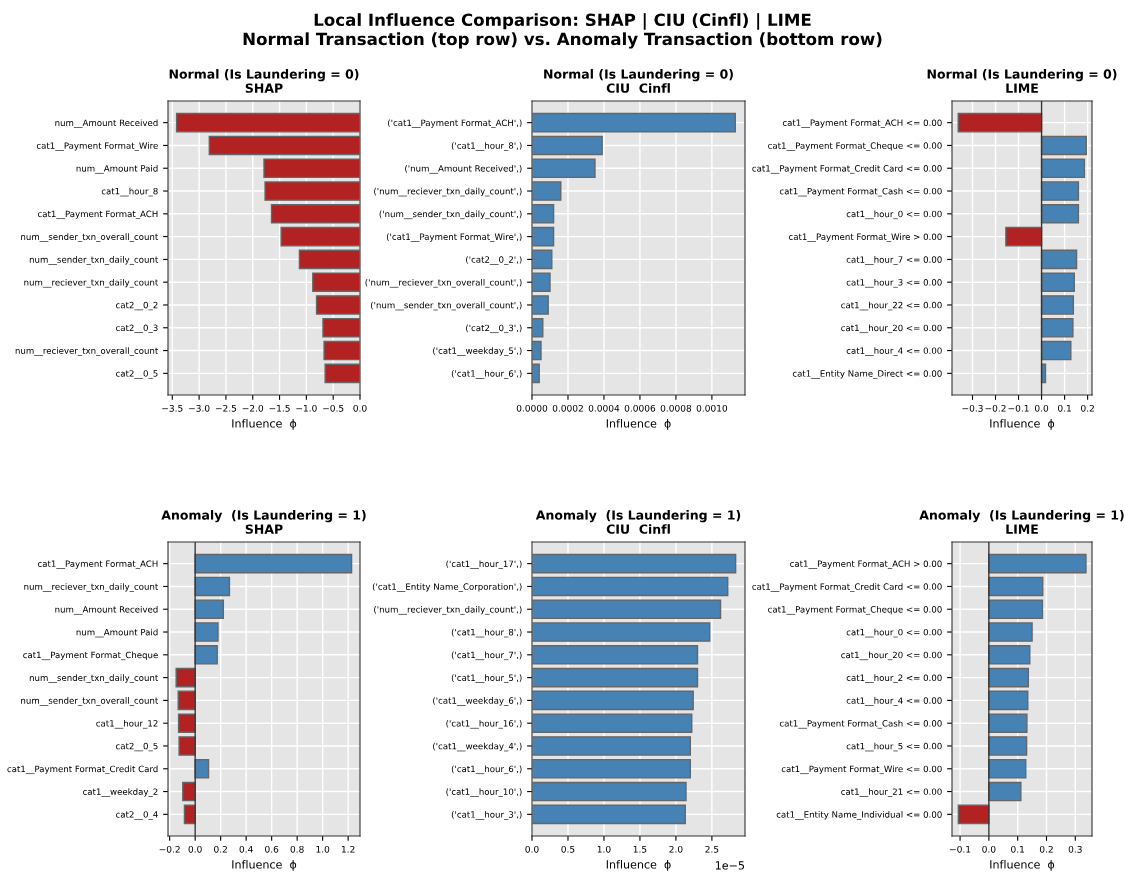 The image size is (1125, 875). What do you see at coordinates (1064, 408) in the screenshot?
I see `x-tick-label: 0.1` at bounding box center [1064, 408].